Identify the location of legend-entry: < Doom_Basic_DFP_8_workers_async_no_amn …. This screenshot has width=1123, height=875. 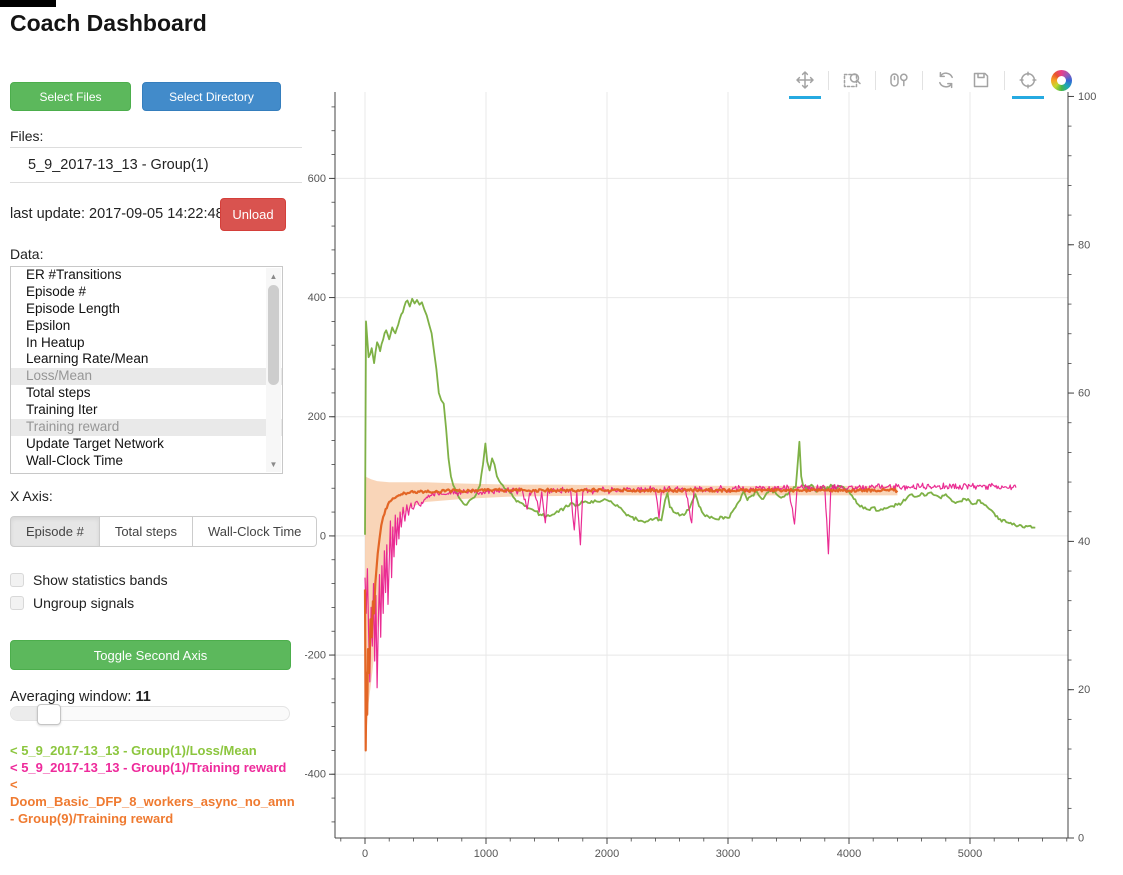
(152, 801).